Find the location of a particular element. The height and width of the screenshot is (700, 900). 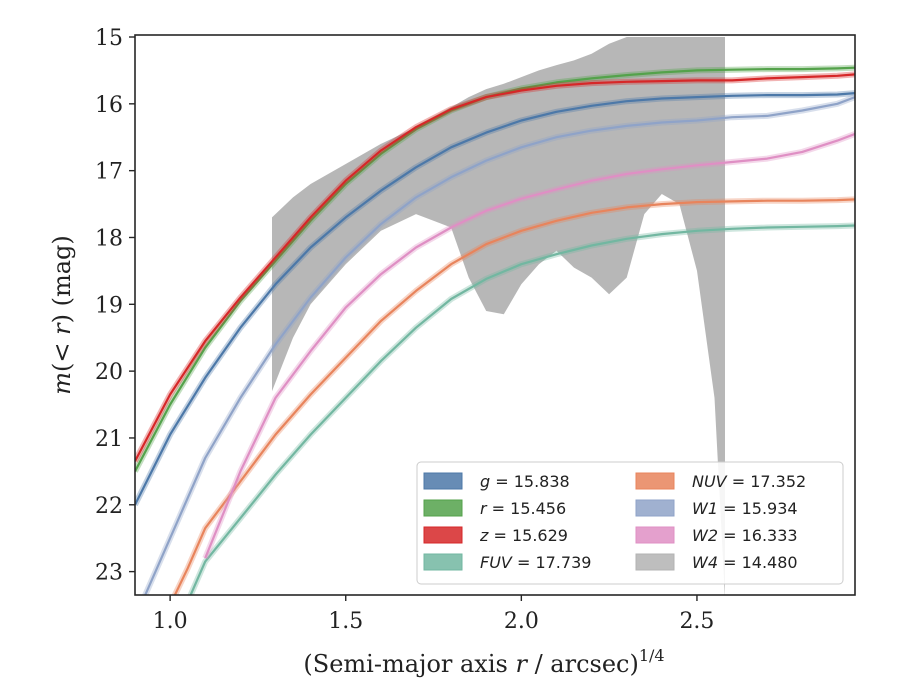

x-tick-label: 1.5 is located at coordinates (345, 621).